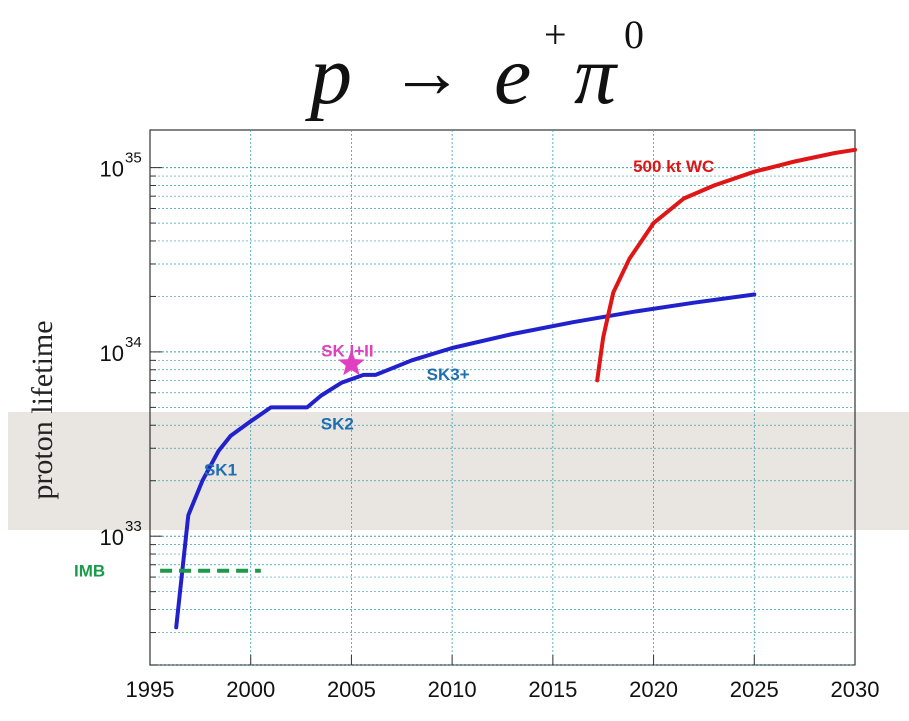 The height and width of the screenshot is (721, 909). Describe the element at coordinates (754, 689) in the screenshot. I see `x-tick-label: 2025` at that location.